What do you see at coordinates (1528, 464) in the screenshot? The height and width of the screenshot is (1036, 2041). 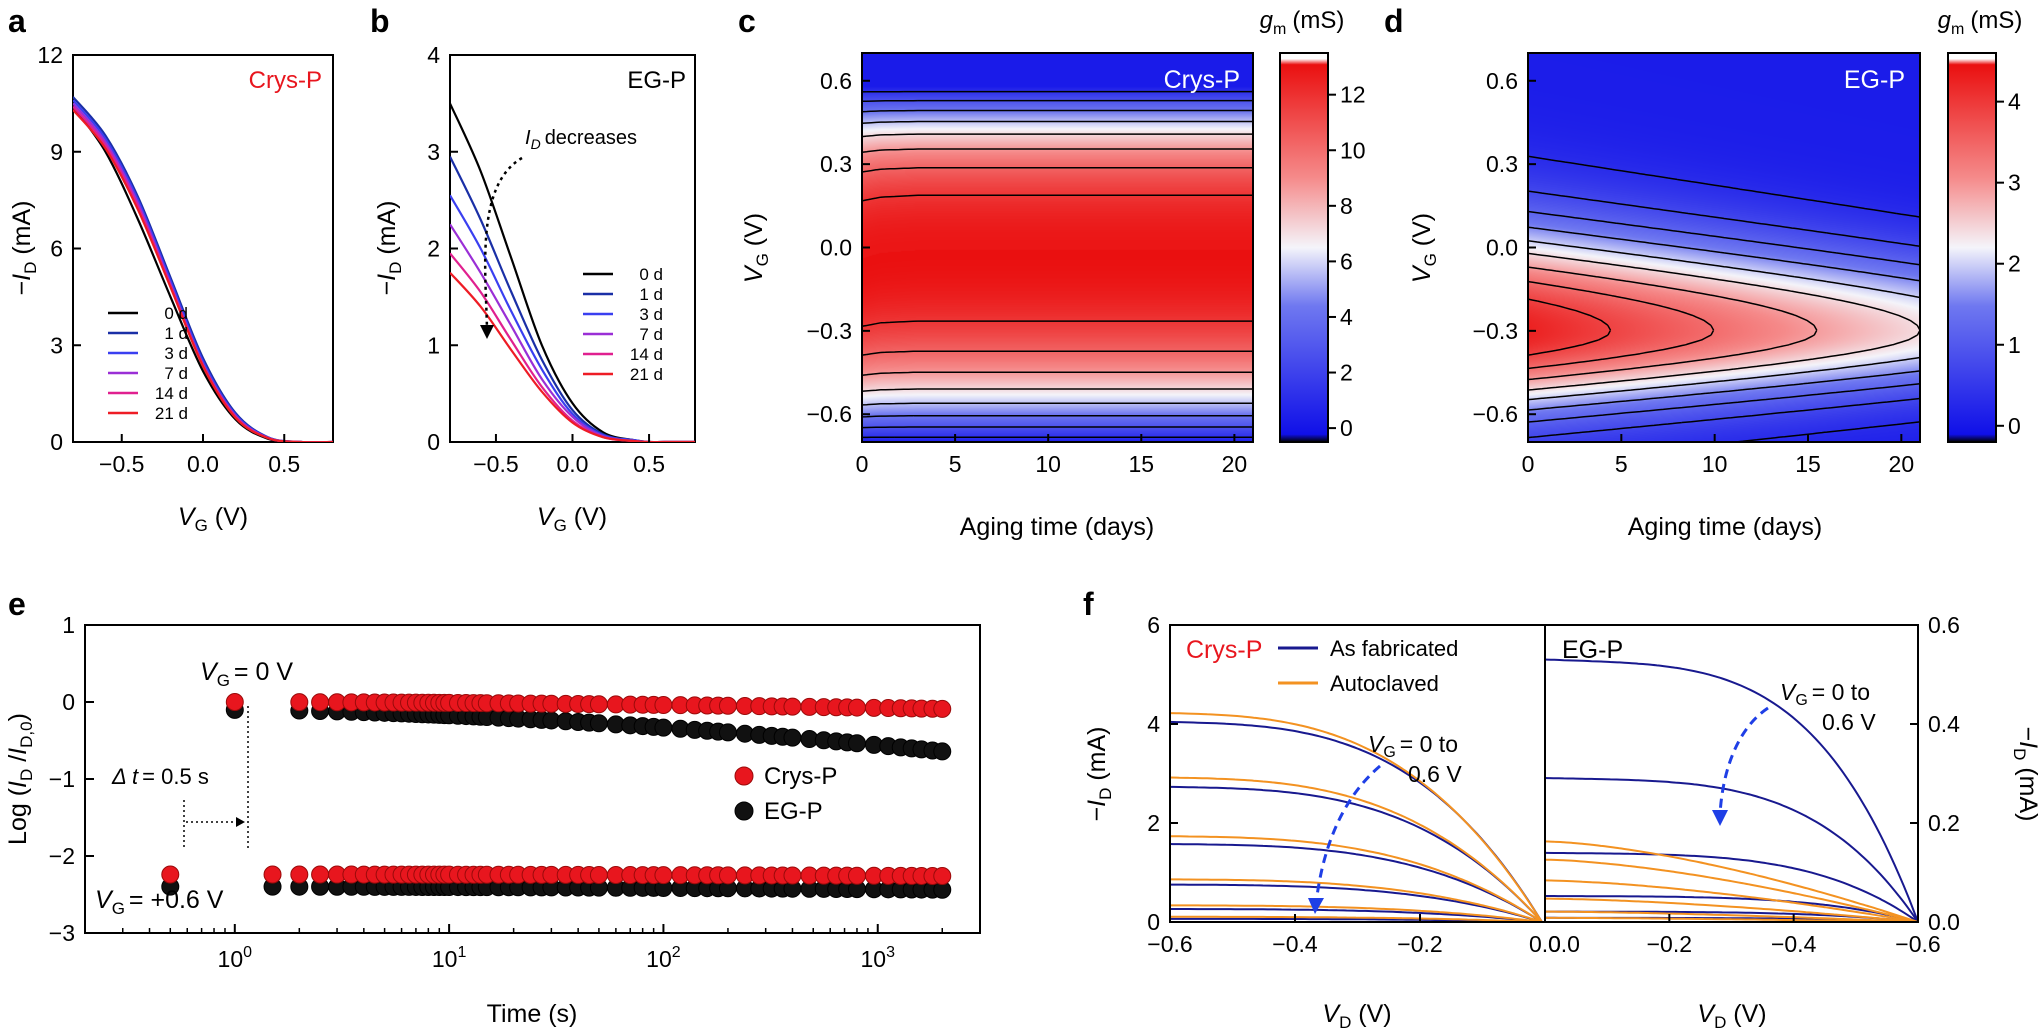 I see `tick-d-xtick-label: 0` at bounding box center [1528, 464].